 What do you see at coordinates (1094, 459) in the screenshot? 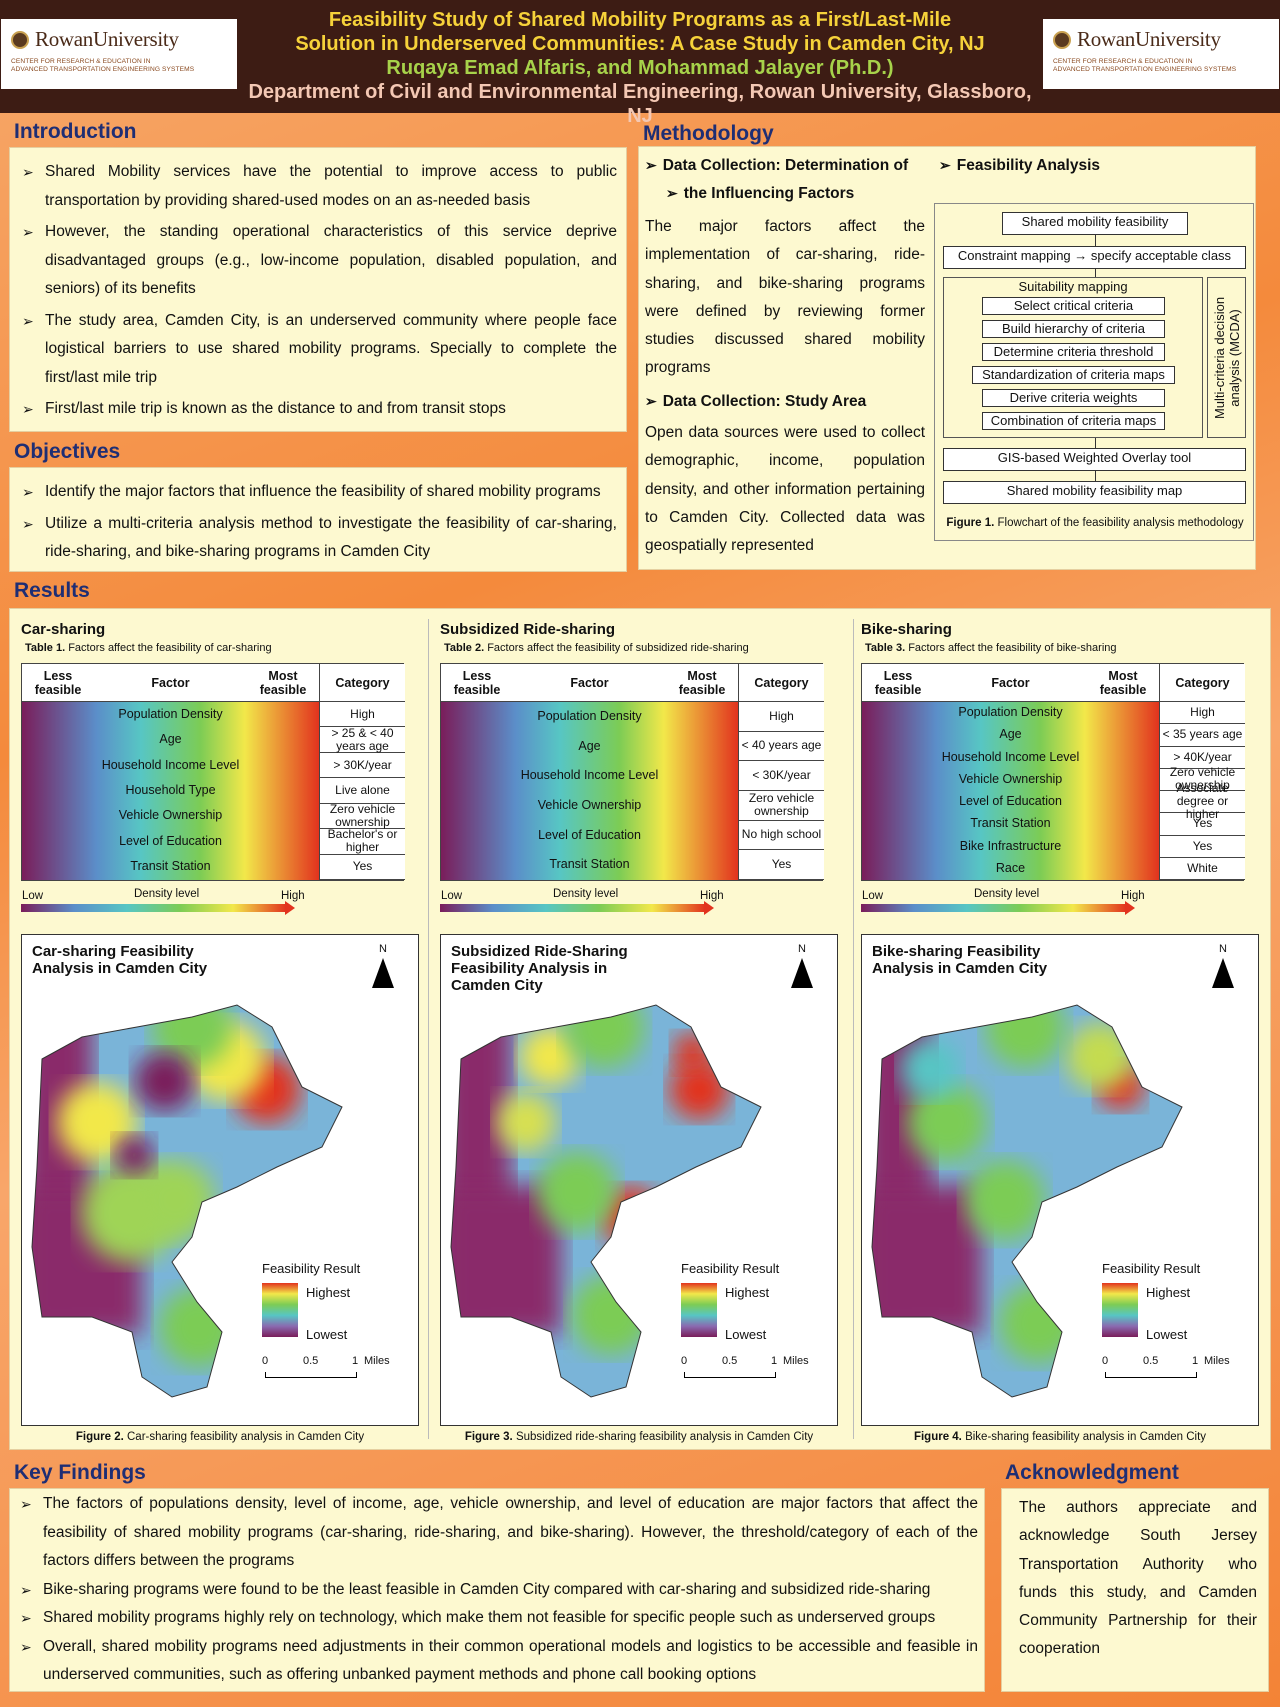
I see `flow-box: GIS-based Weighted Overlay tool` at bounding box center [1094, 459].